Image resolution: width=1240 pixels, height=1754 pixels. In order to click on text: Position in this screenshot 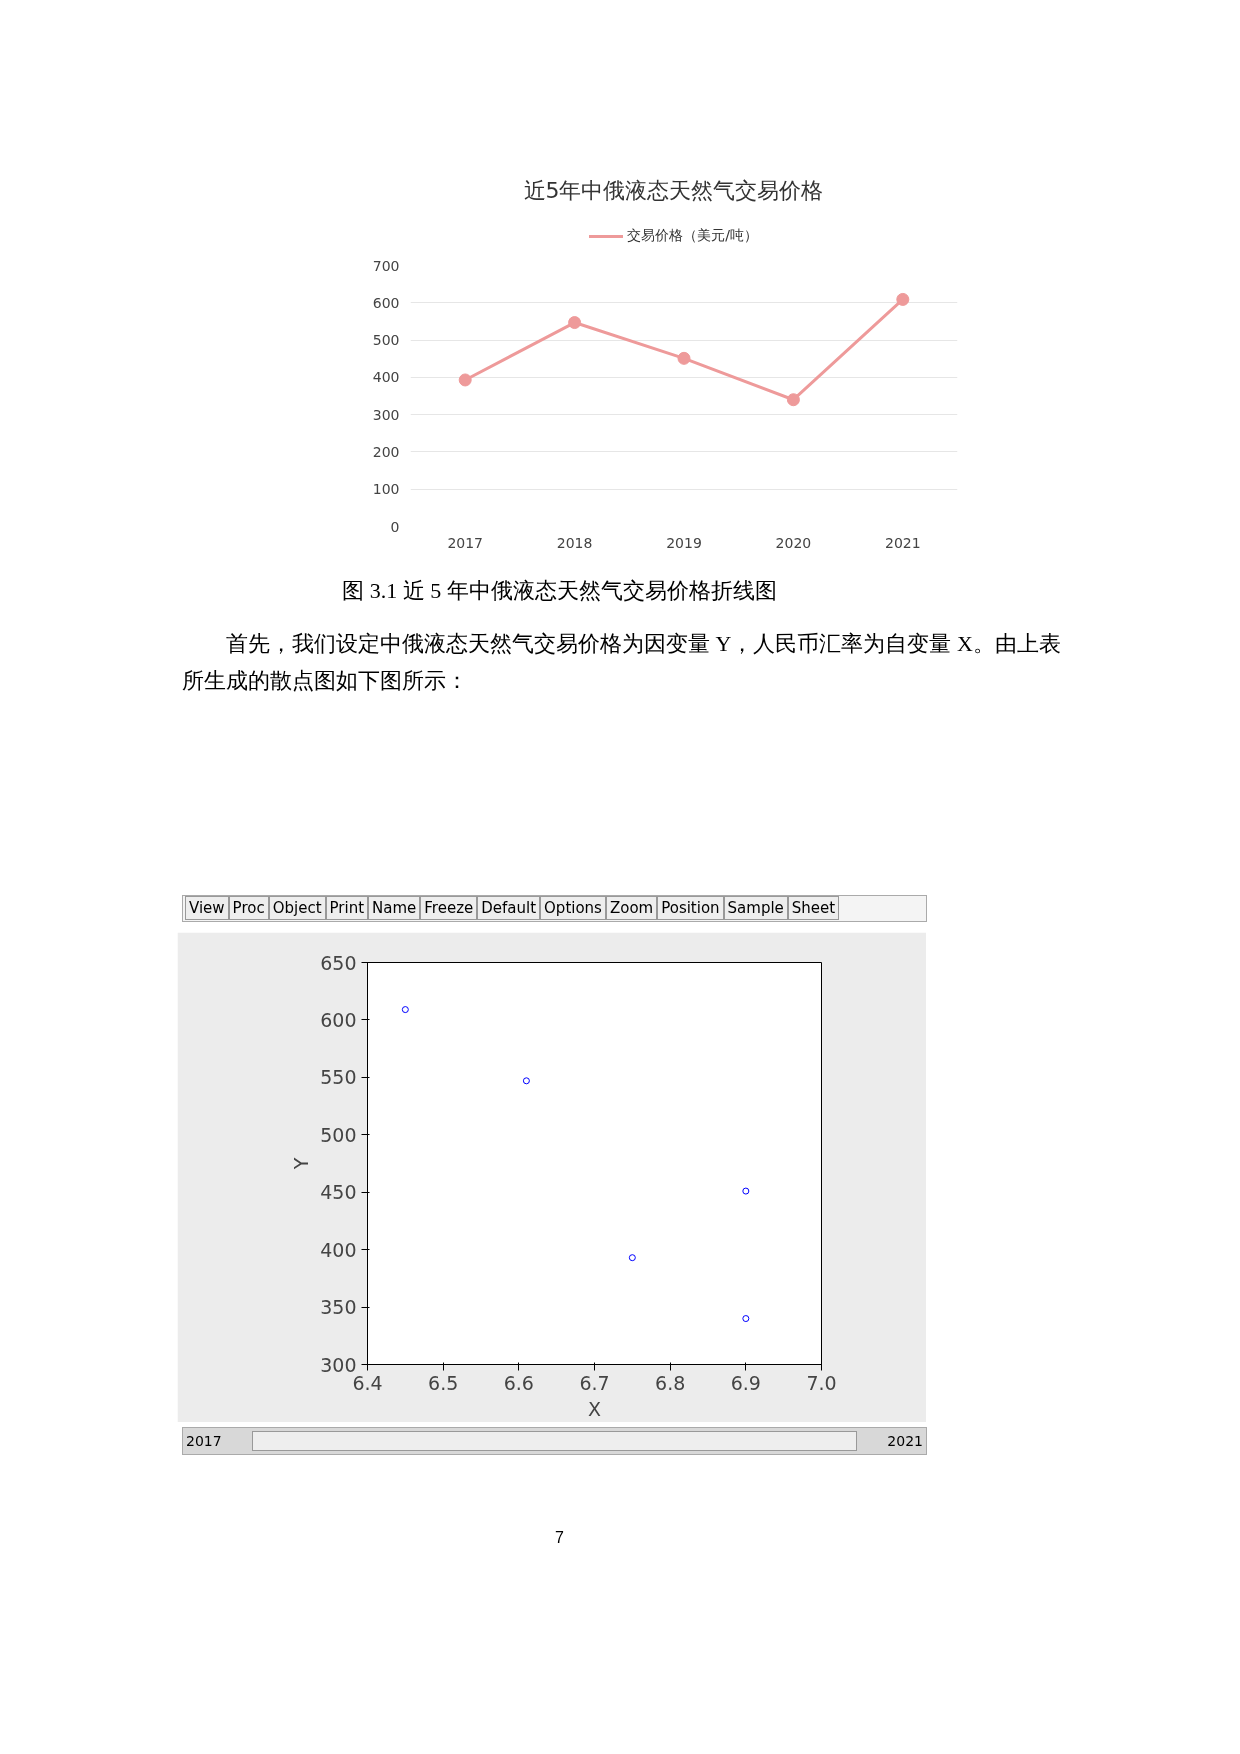, I will do `click(690, 908)`.